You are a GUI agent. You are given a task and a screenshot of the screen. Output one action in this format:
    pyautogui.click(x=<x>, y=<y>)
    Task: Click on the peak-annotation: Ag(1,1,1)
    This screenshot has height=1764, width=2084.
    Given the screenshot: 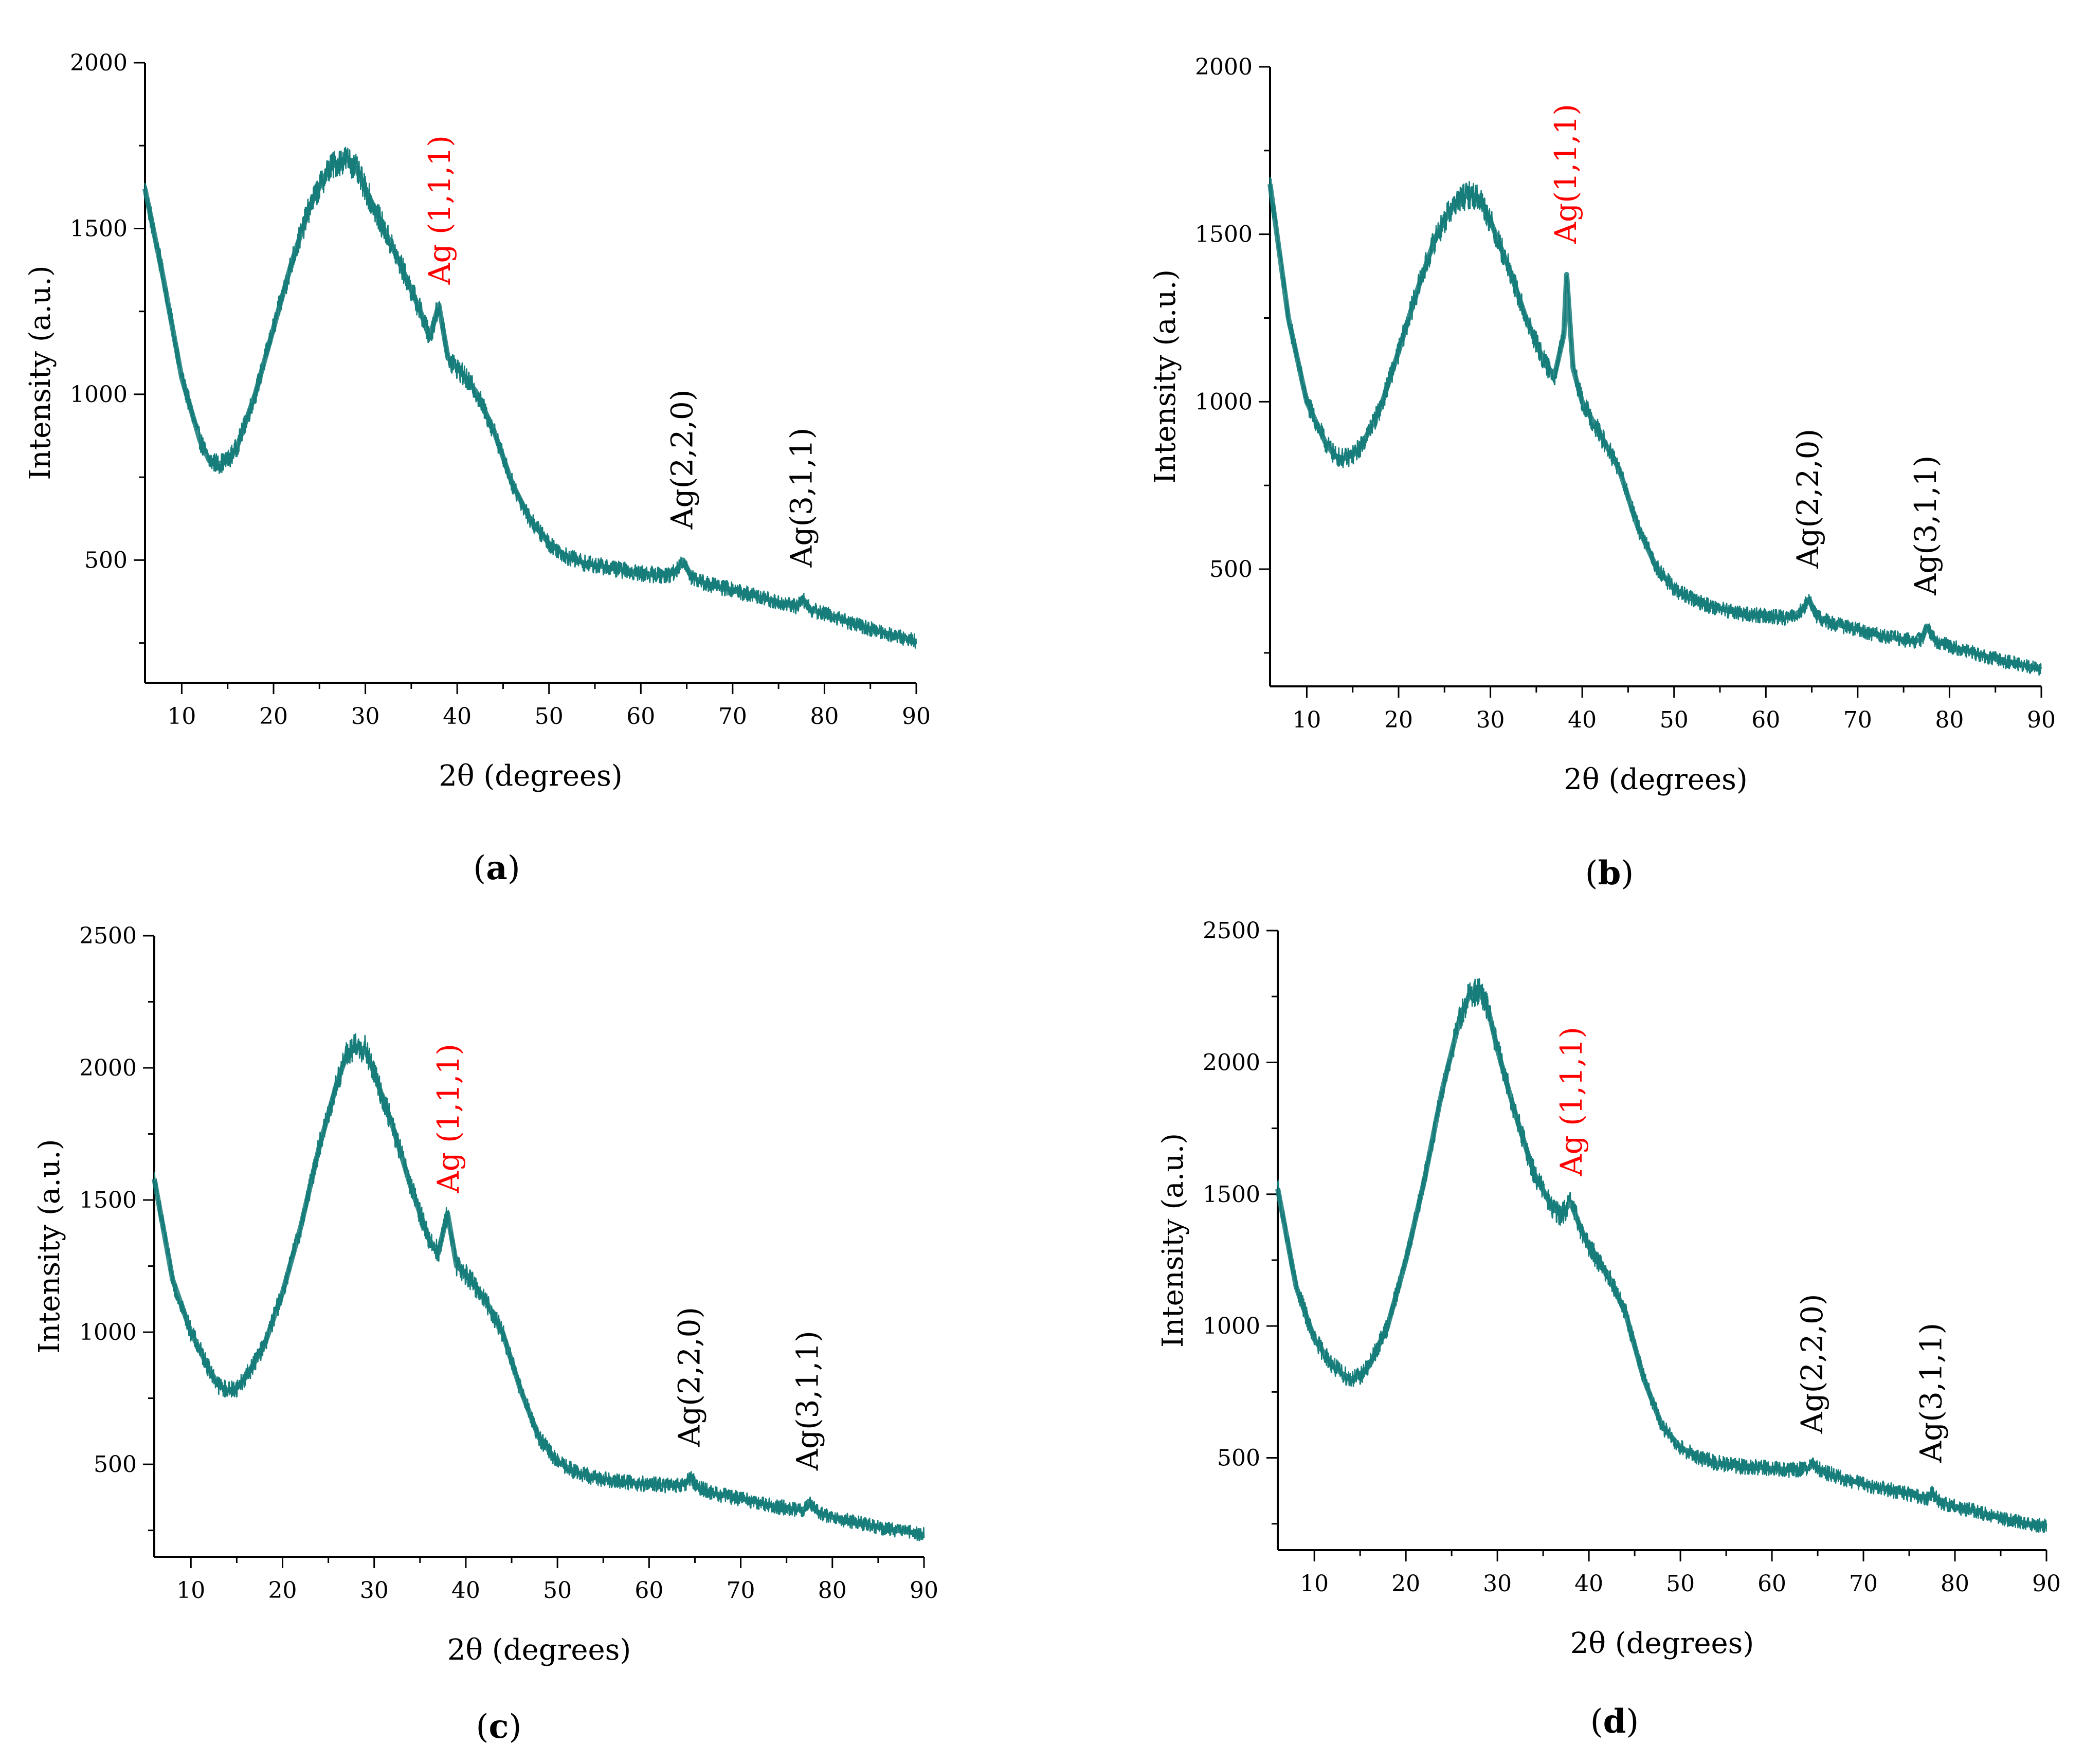 What is the action you would take?
    pyautogui.click(x=1565, y=174)
    